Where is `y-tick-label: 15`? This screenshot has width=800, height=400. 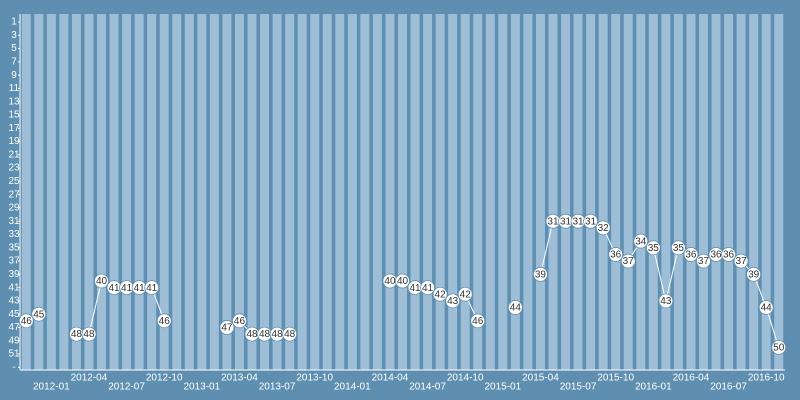 y-tick-label: 15 is located at coordinates (14, 115).